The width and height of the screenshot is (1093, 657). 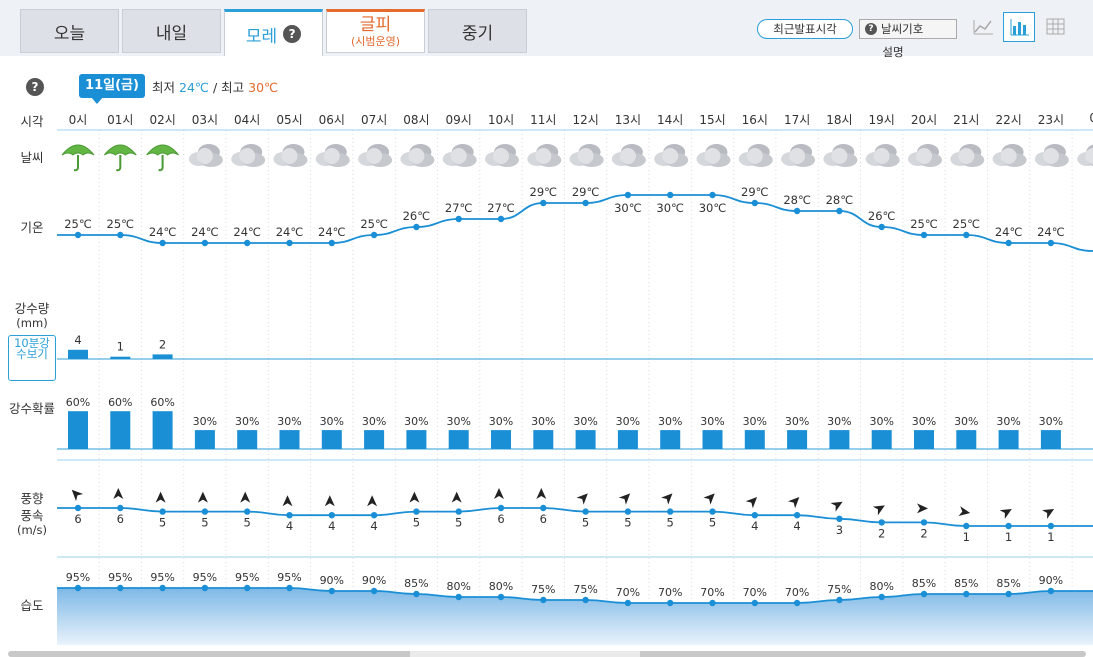 What do you see at coordinates (78, 402) in the screenshot?
I see `prob-label: 60%` at bounding box center [78, 402].